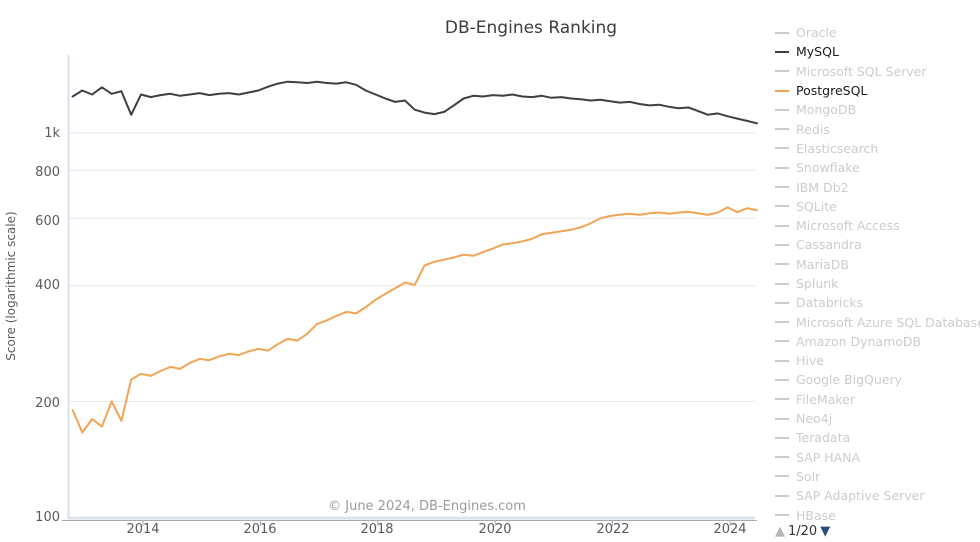 Image resolution: width=980 pixels, height=542 pixels. I want to click on legend-label: Databricks, so click(830, 303).